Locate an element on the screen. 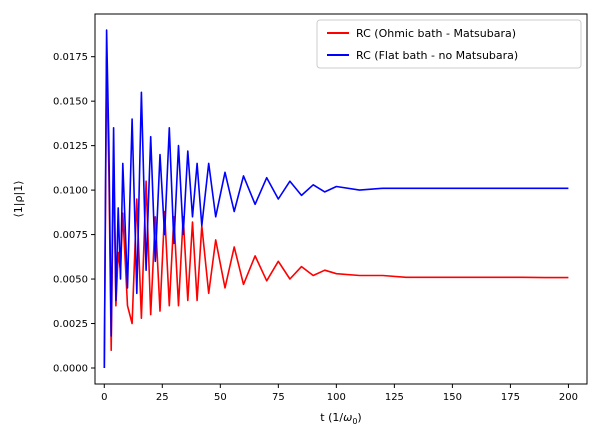 The height and width of the screenshot is (439, 601). y-tick-label: 0.0075 is located at coordinates (70, 235).